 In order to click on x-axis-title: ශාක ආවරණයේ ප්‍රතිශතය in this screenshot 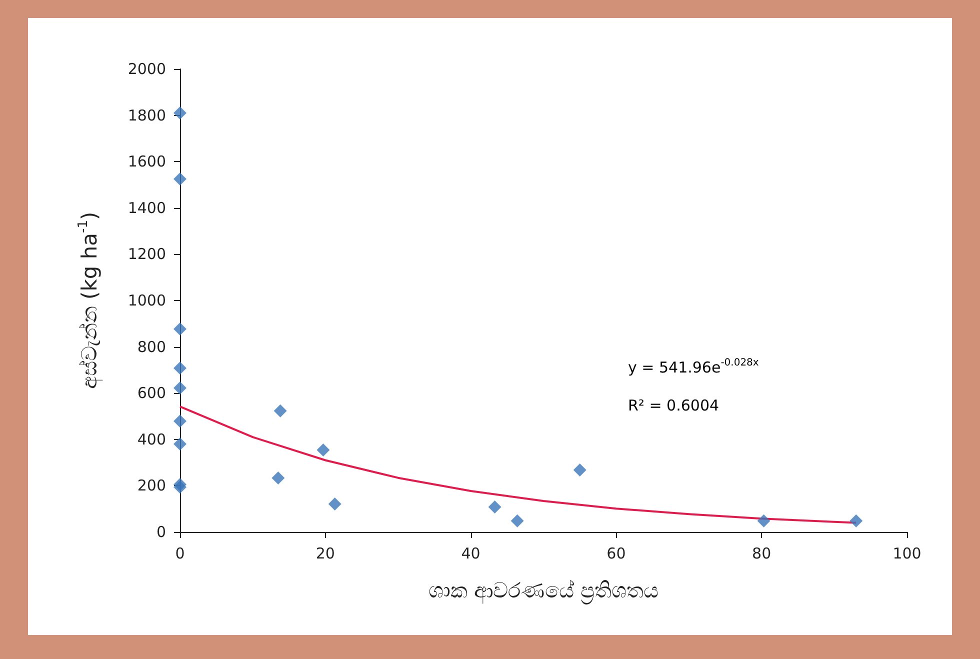, I will do `click(543, 591)`.